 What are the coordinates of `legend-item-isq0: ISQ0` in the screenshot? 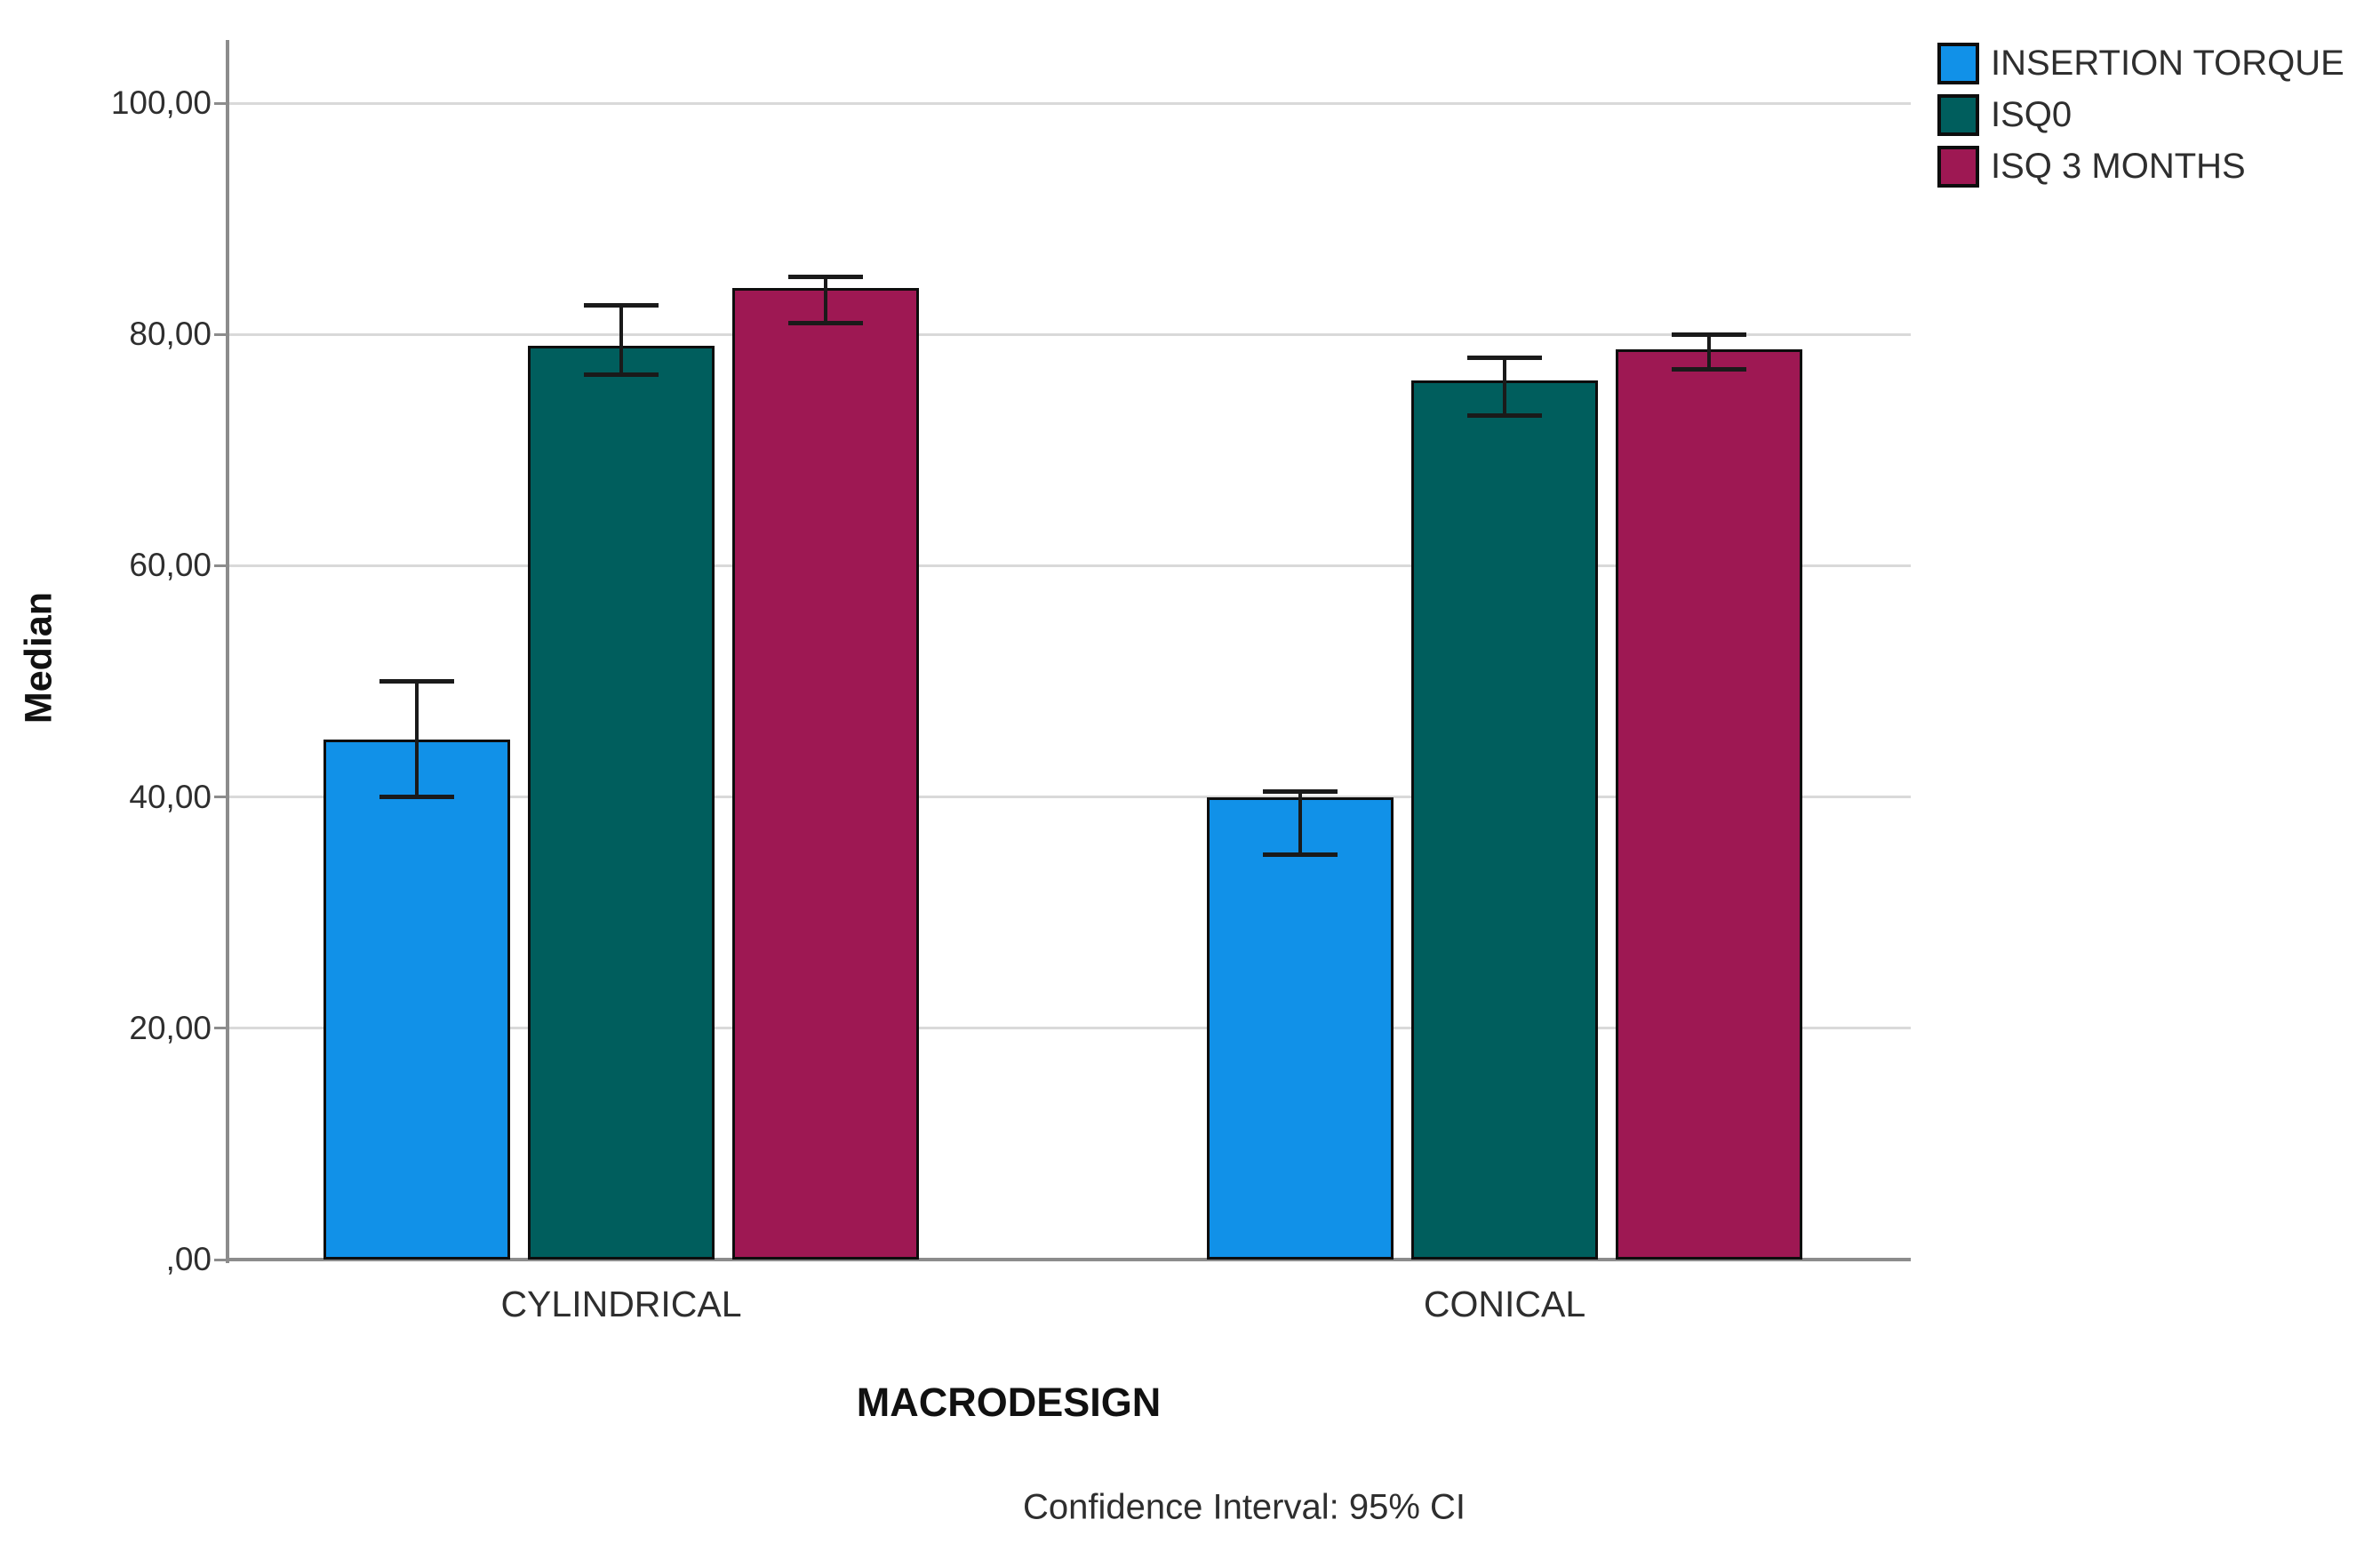 It's located at (2140, 114).